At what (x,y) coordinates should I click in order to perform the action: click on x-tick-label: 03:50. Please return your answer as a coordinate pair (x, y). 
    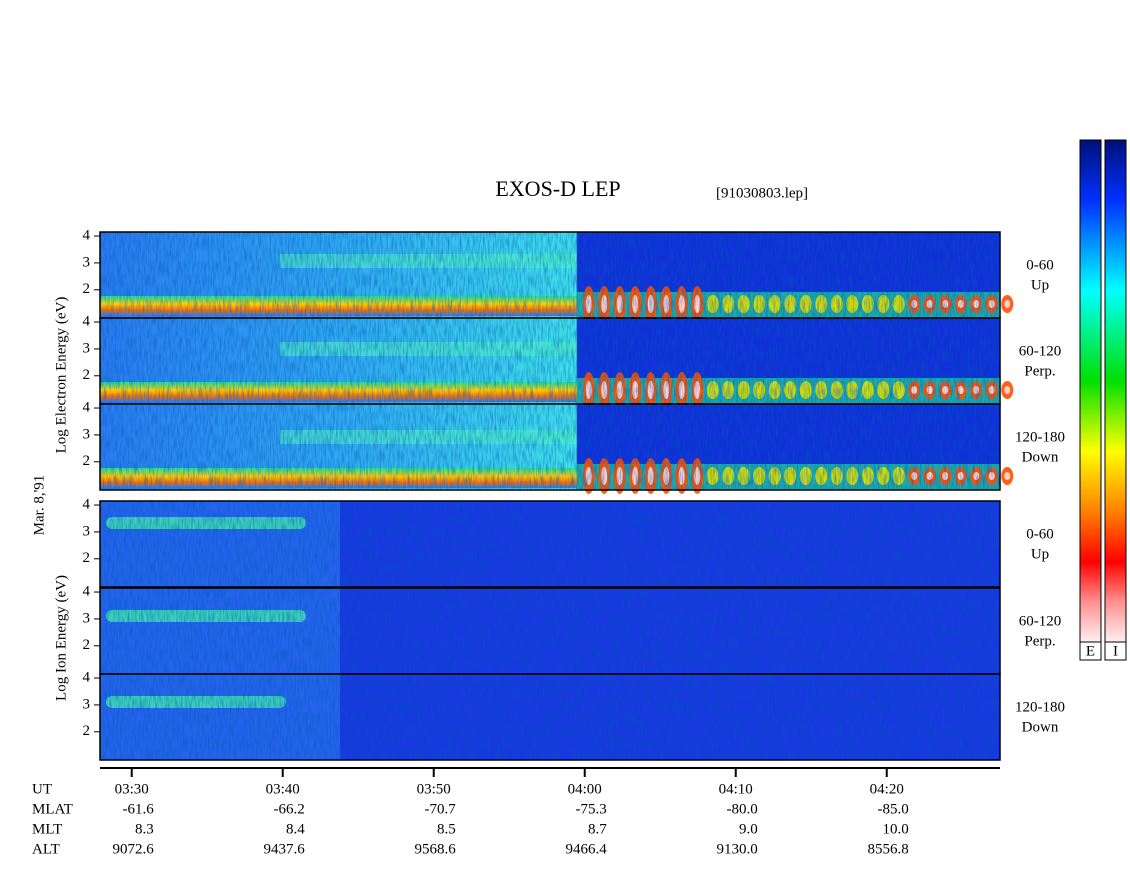
    Looking at the image, I should click on (434, 789).